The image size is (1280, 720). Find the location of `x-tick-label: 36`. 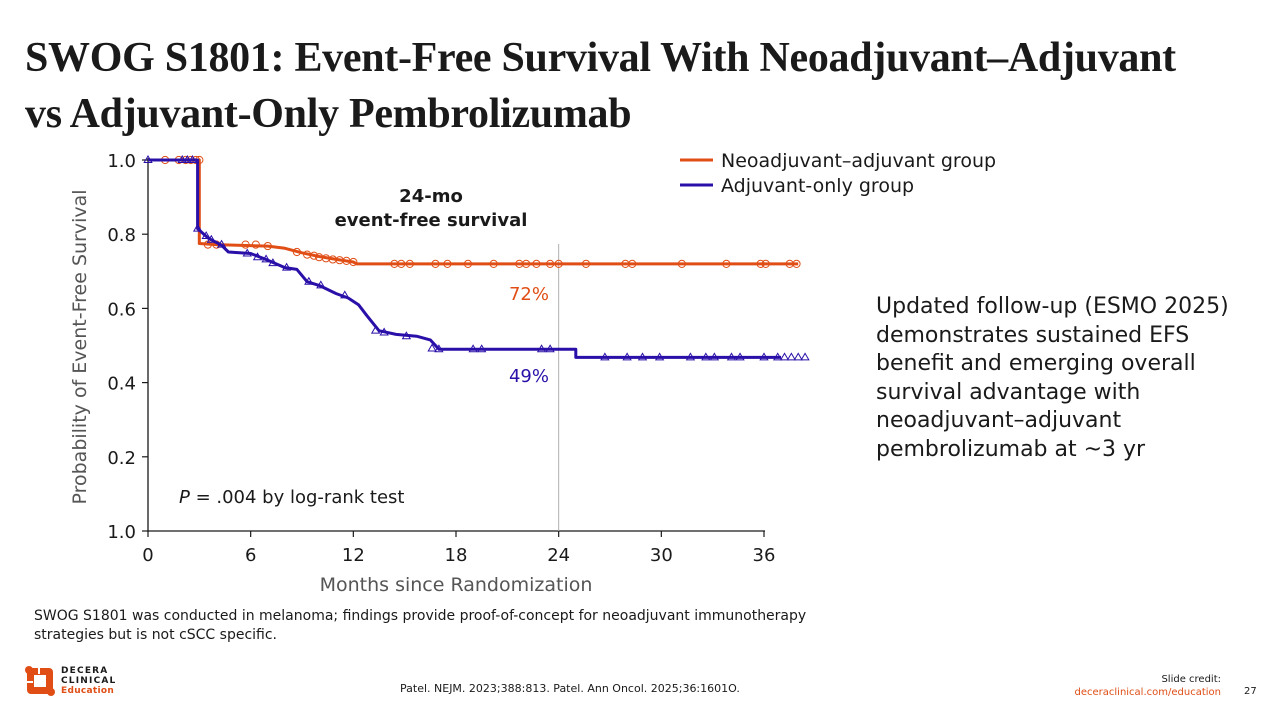

x-tick-label: 36 is located at coordinates (764, 555).